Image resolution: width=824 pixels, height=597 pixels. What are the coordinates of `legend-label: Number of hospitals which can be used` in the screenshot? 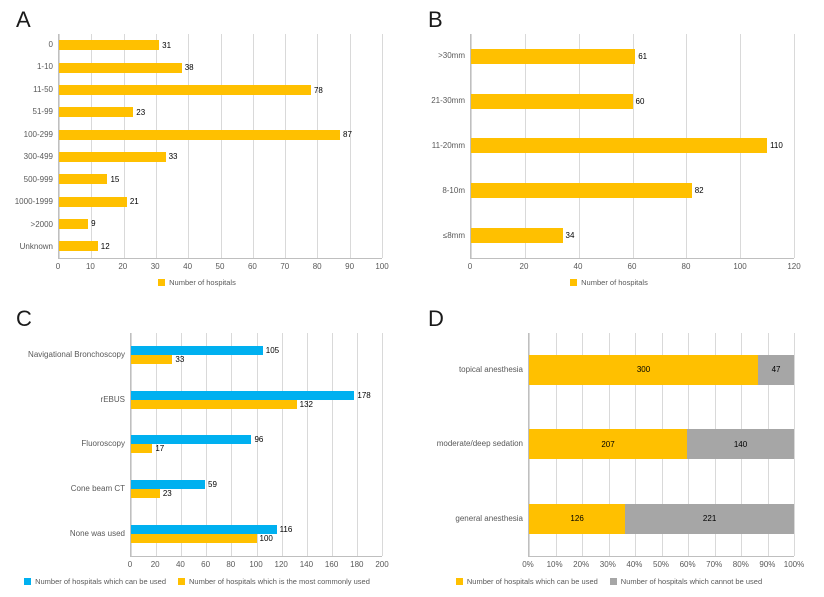 It's located at (532, 581).